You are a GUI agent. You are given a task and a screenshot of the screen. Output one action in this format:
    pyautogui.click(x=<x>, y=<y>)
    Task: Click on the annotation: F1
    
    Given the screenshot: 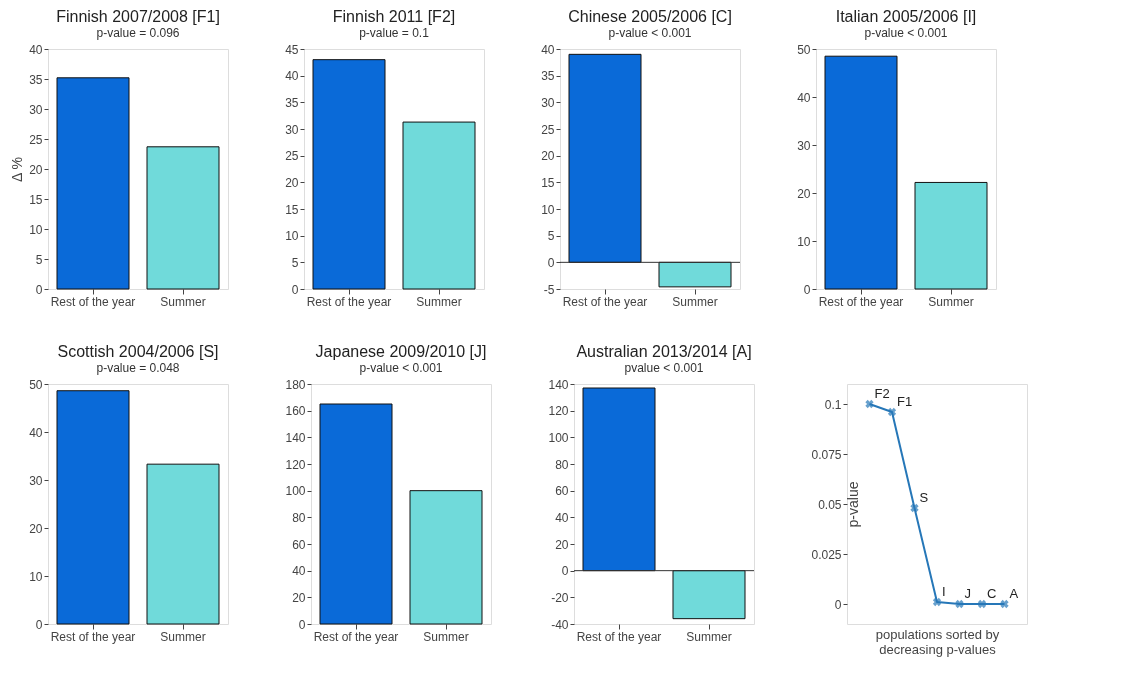 What is the action you would take?
    pyautogui.click(x=905, y=401)
    